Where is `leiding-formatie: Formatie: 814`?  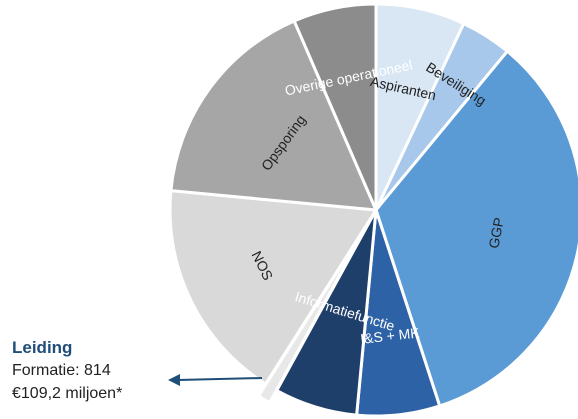
leiding-formatie: Formatie: 814 is located at coordinates (61, 370).